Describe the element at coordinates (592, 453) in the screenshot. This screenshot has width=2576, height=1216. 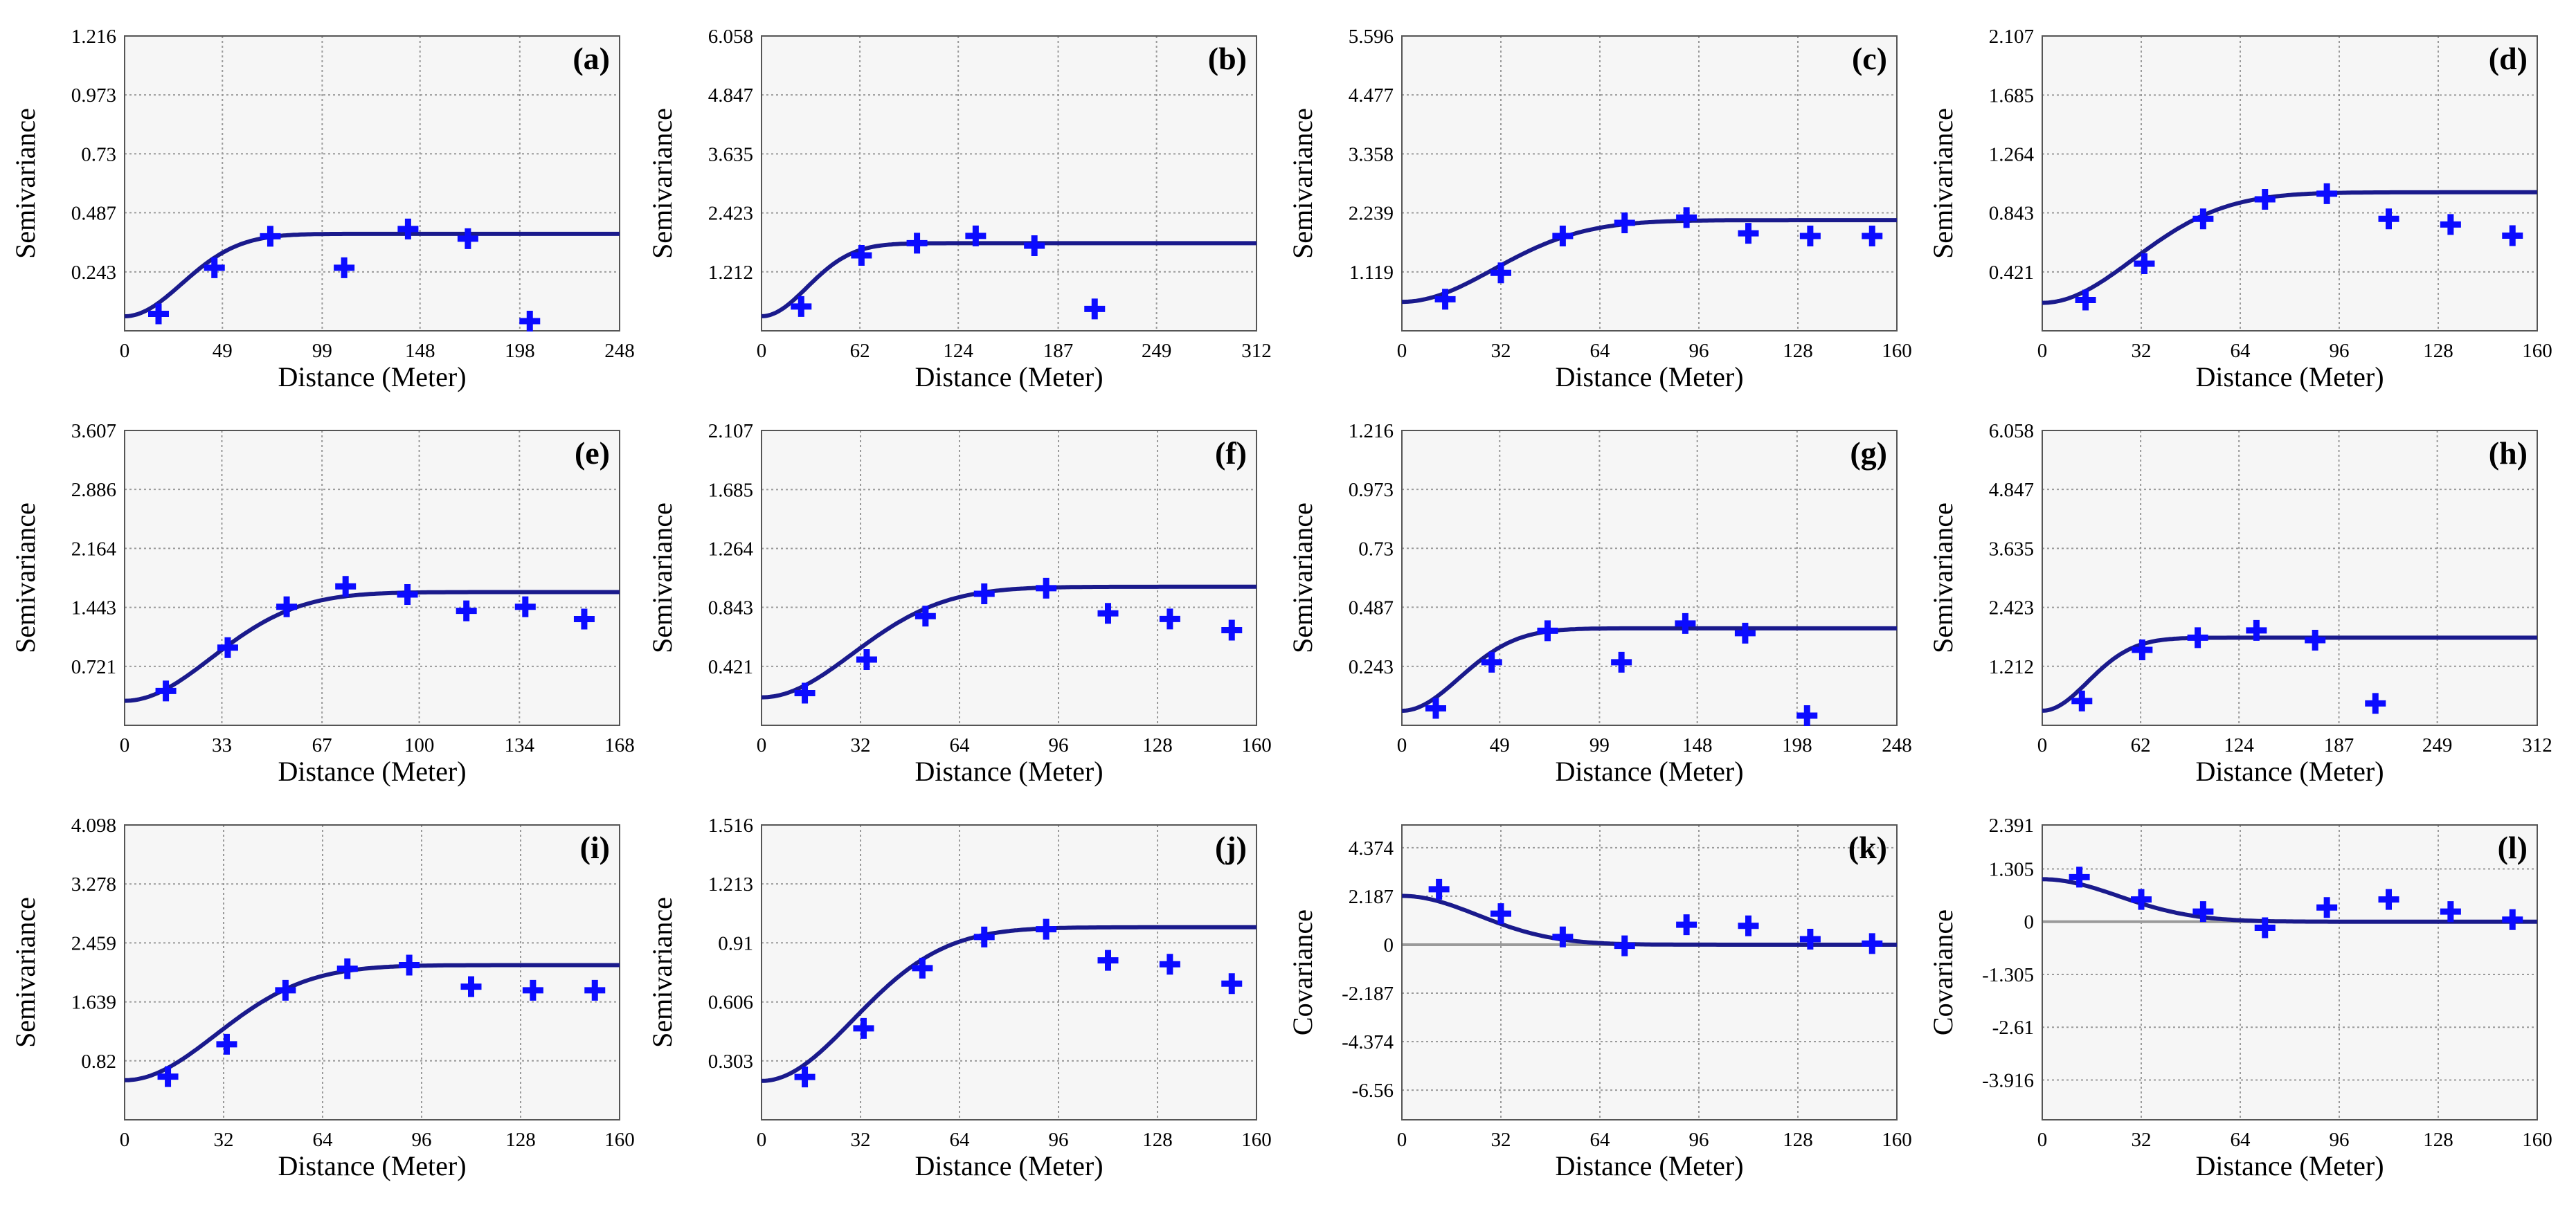
I see `panel-label: (e)` at that location.